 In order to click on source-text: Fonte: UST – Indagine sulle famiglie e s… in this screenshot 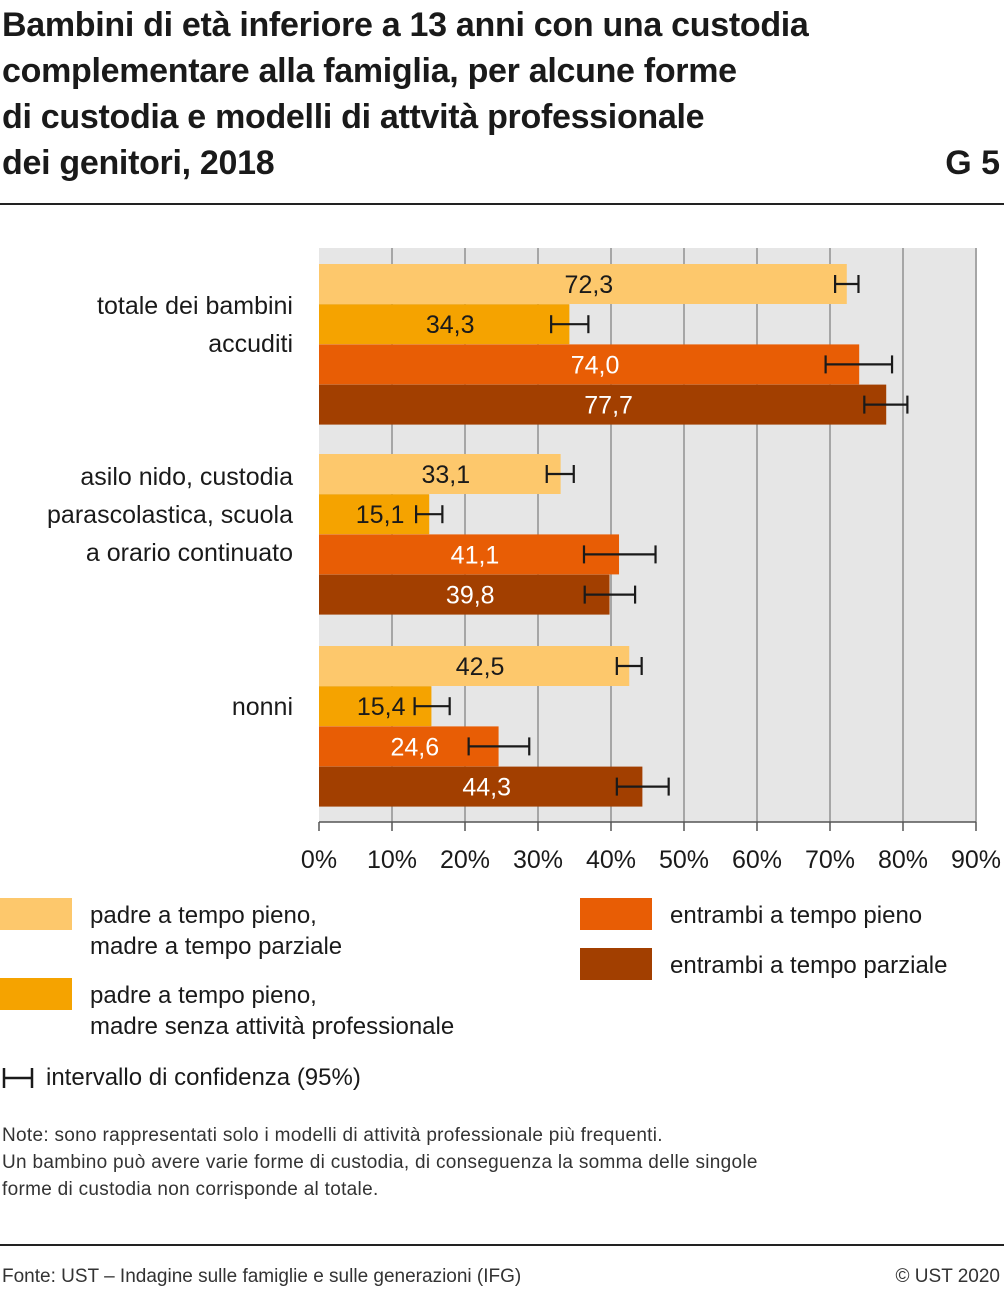, I will do `click(262, 1276)`.